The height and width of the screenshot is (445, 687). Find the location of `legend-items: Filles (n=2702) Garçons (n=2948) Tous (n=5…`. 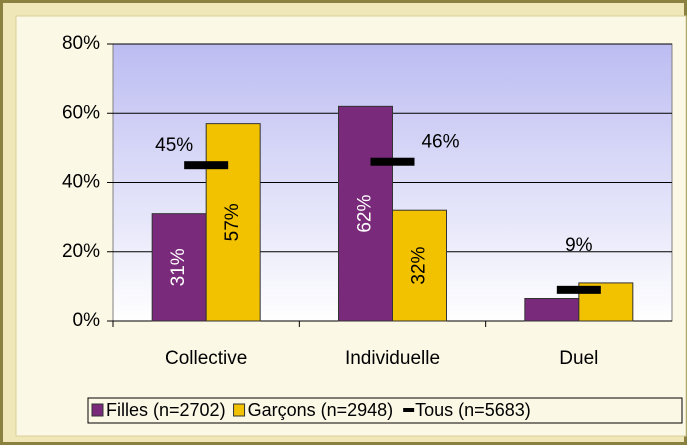

legend-items: Filles (n=2702) Garçons (n=2948) Tous (n=5… is located at coordinates (311, 410).